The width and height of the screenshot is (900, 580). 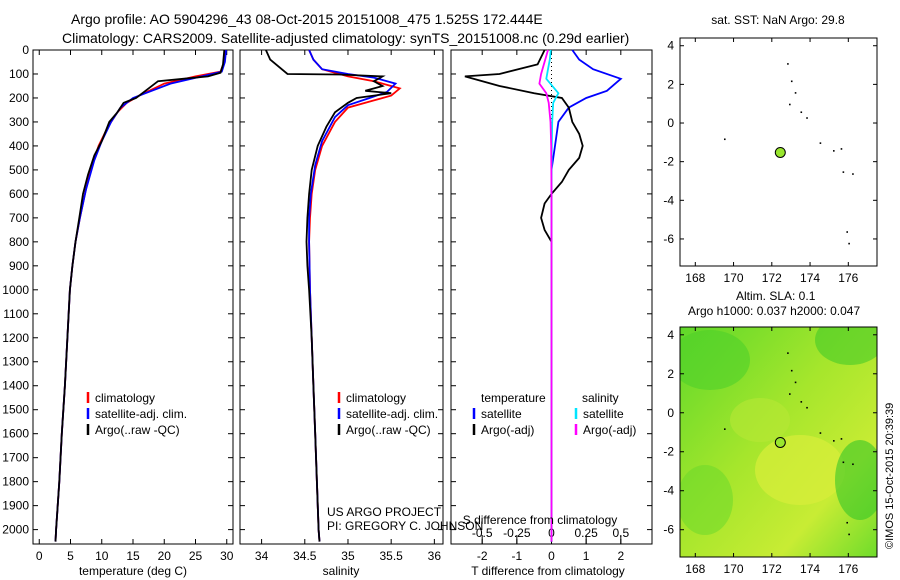 What do you see at coordinates (517, 533) in the screenshot?
I see `top-tick-label: -0.25` at bounding box center [517, 533].